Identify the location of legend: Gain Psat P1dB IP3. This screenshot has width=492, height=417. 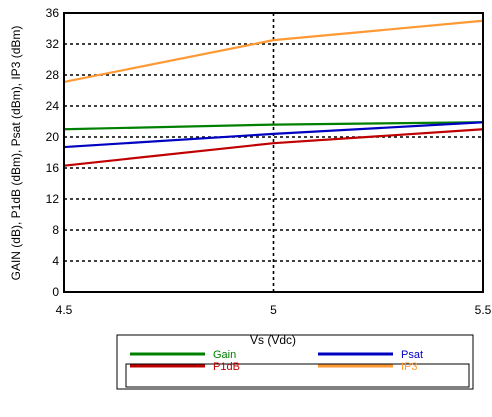
(295, 362).